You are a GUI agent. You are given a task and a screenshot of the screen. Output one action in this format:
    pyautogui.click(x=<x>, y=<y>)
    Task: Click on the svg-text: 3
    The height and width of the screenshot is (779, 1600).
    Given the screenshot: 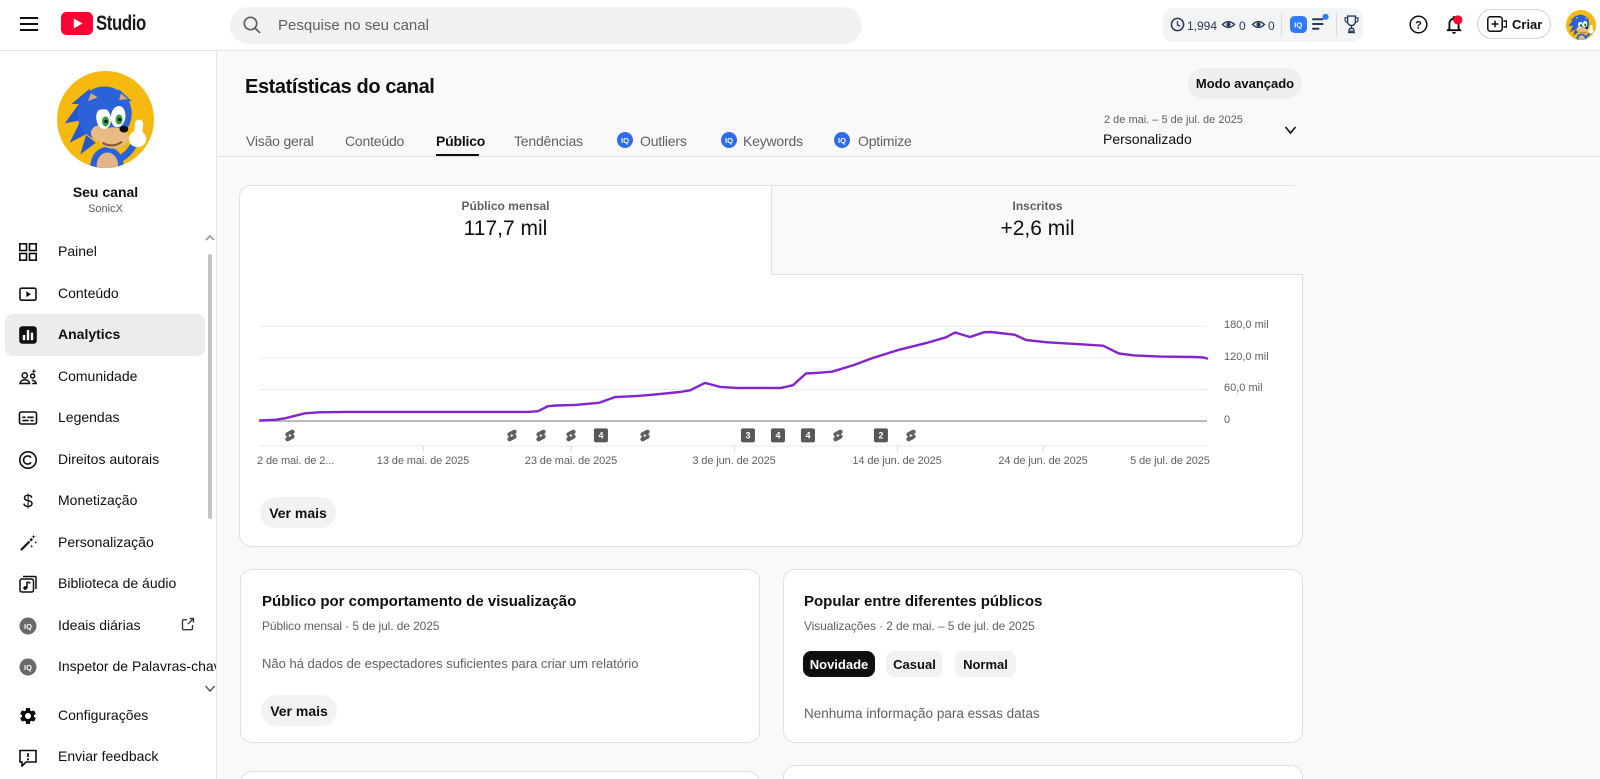 What is the action you would take?
    pyautogui.click(x=747, y=436)
    